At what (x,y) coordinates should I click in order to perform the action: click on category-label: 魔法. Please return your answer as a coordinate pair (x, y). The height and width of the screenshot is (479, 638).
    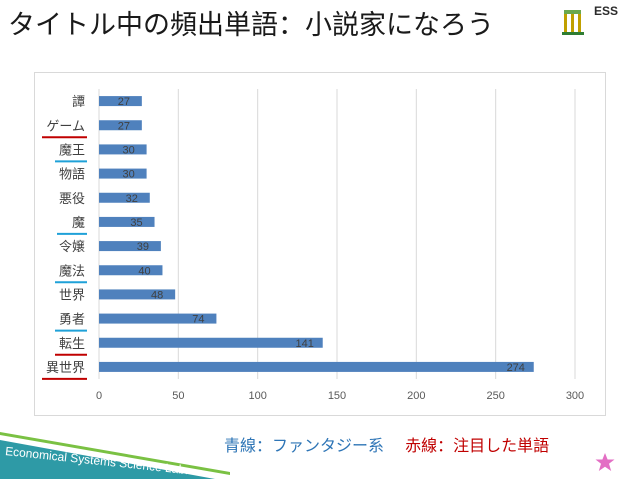
    Looking at the image, I should click on (72, 271).